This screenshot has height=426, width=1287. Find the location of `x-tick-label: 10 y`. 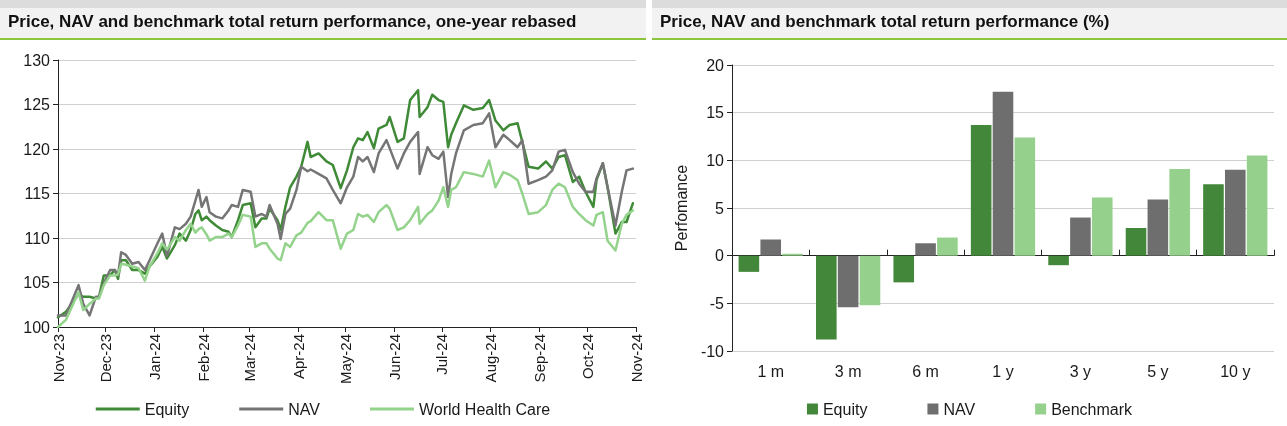

x-tick-label: 10 y is located at coordinates (1235, 371).